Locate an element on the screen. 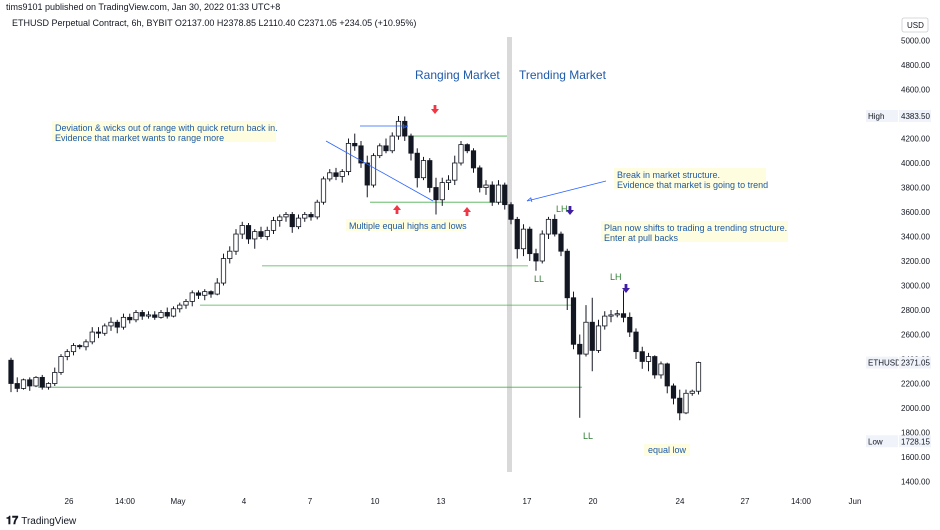 The height and width of the screenshot is (530, 940). currency-badge is located at coordinates (915, 25).